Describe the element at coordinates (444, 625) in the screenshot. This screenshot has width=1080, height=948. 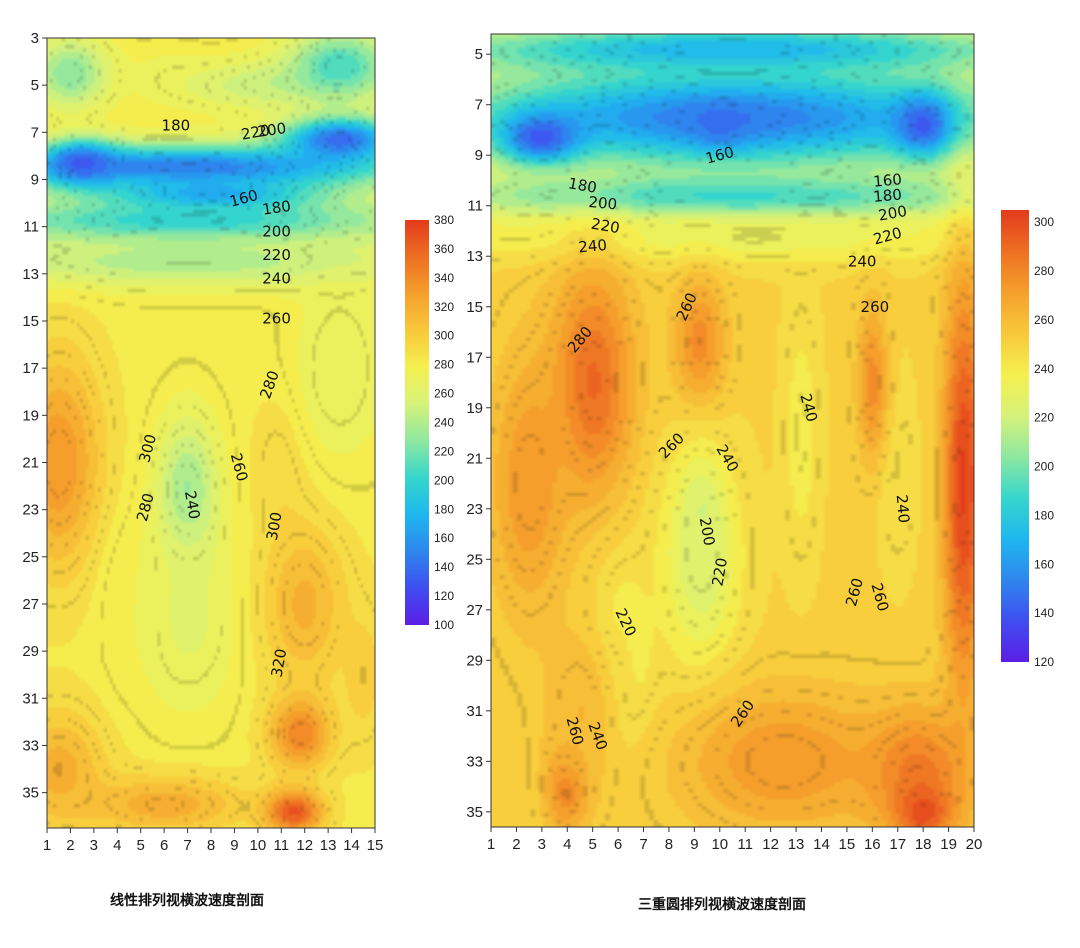
I see `colorbar-tick-label: 100` at that location.